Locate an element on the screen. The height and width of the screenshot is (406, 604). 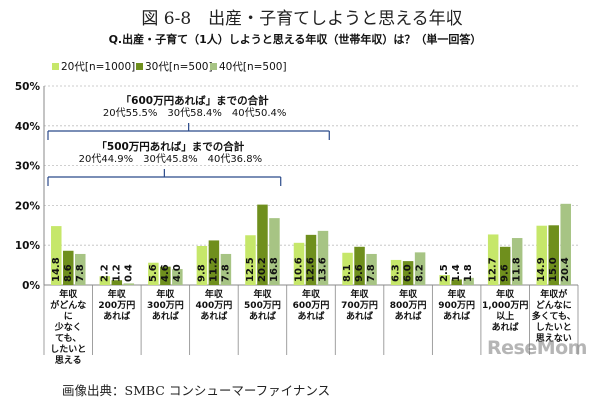
bar-value-label-s0-c1: 2.2 is located at coordinates (104, 273).